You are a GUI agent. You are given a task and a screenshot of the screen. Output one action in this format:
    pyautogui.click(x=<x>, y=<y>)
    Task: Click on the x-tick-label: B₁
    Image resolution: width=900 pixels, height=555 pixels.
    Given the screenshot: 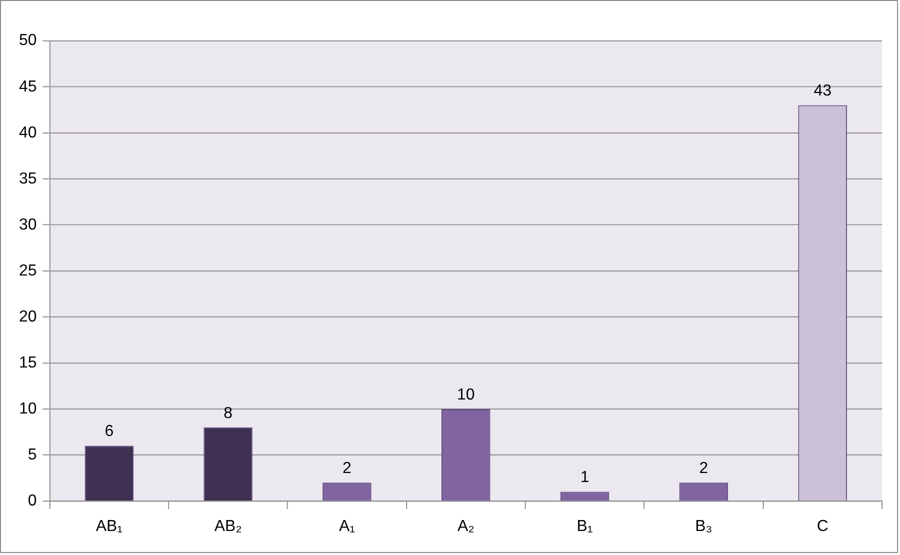 What is the action you would take?
    pyautogui.click(x=584, y=526)
    